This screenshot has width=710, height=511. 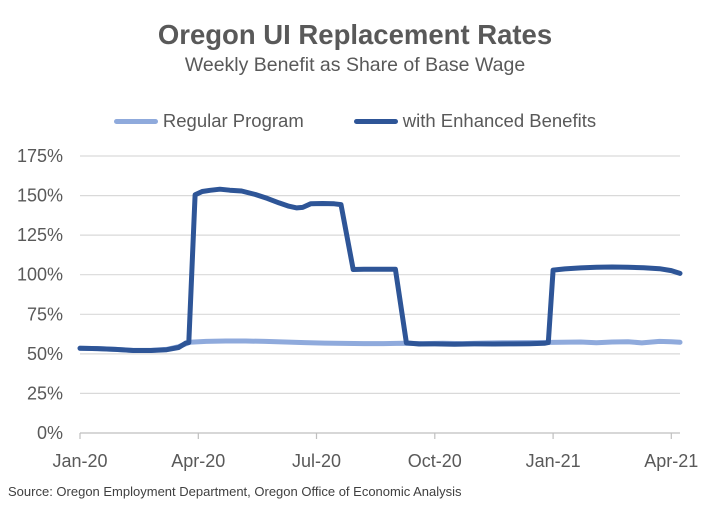 What do you see at coordinates (553, 461) in the screenshot?
I see `x-tick-label: Jan-21` at bounding box center [553, 461].